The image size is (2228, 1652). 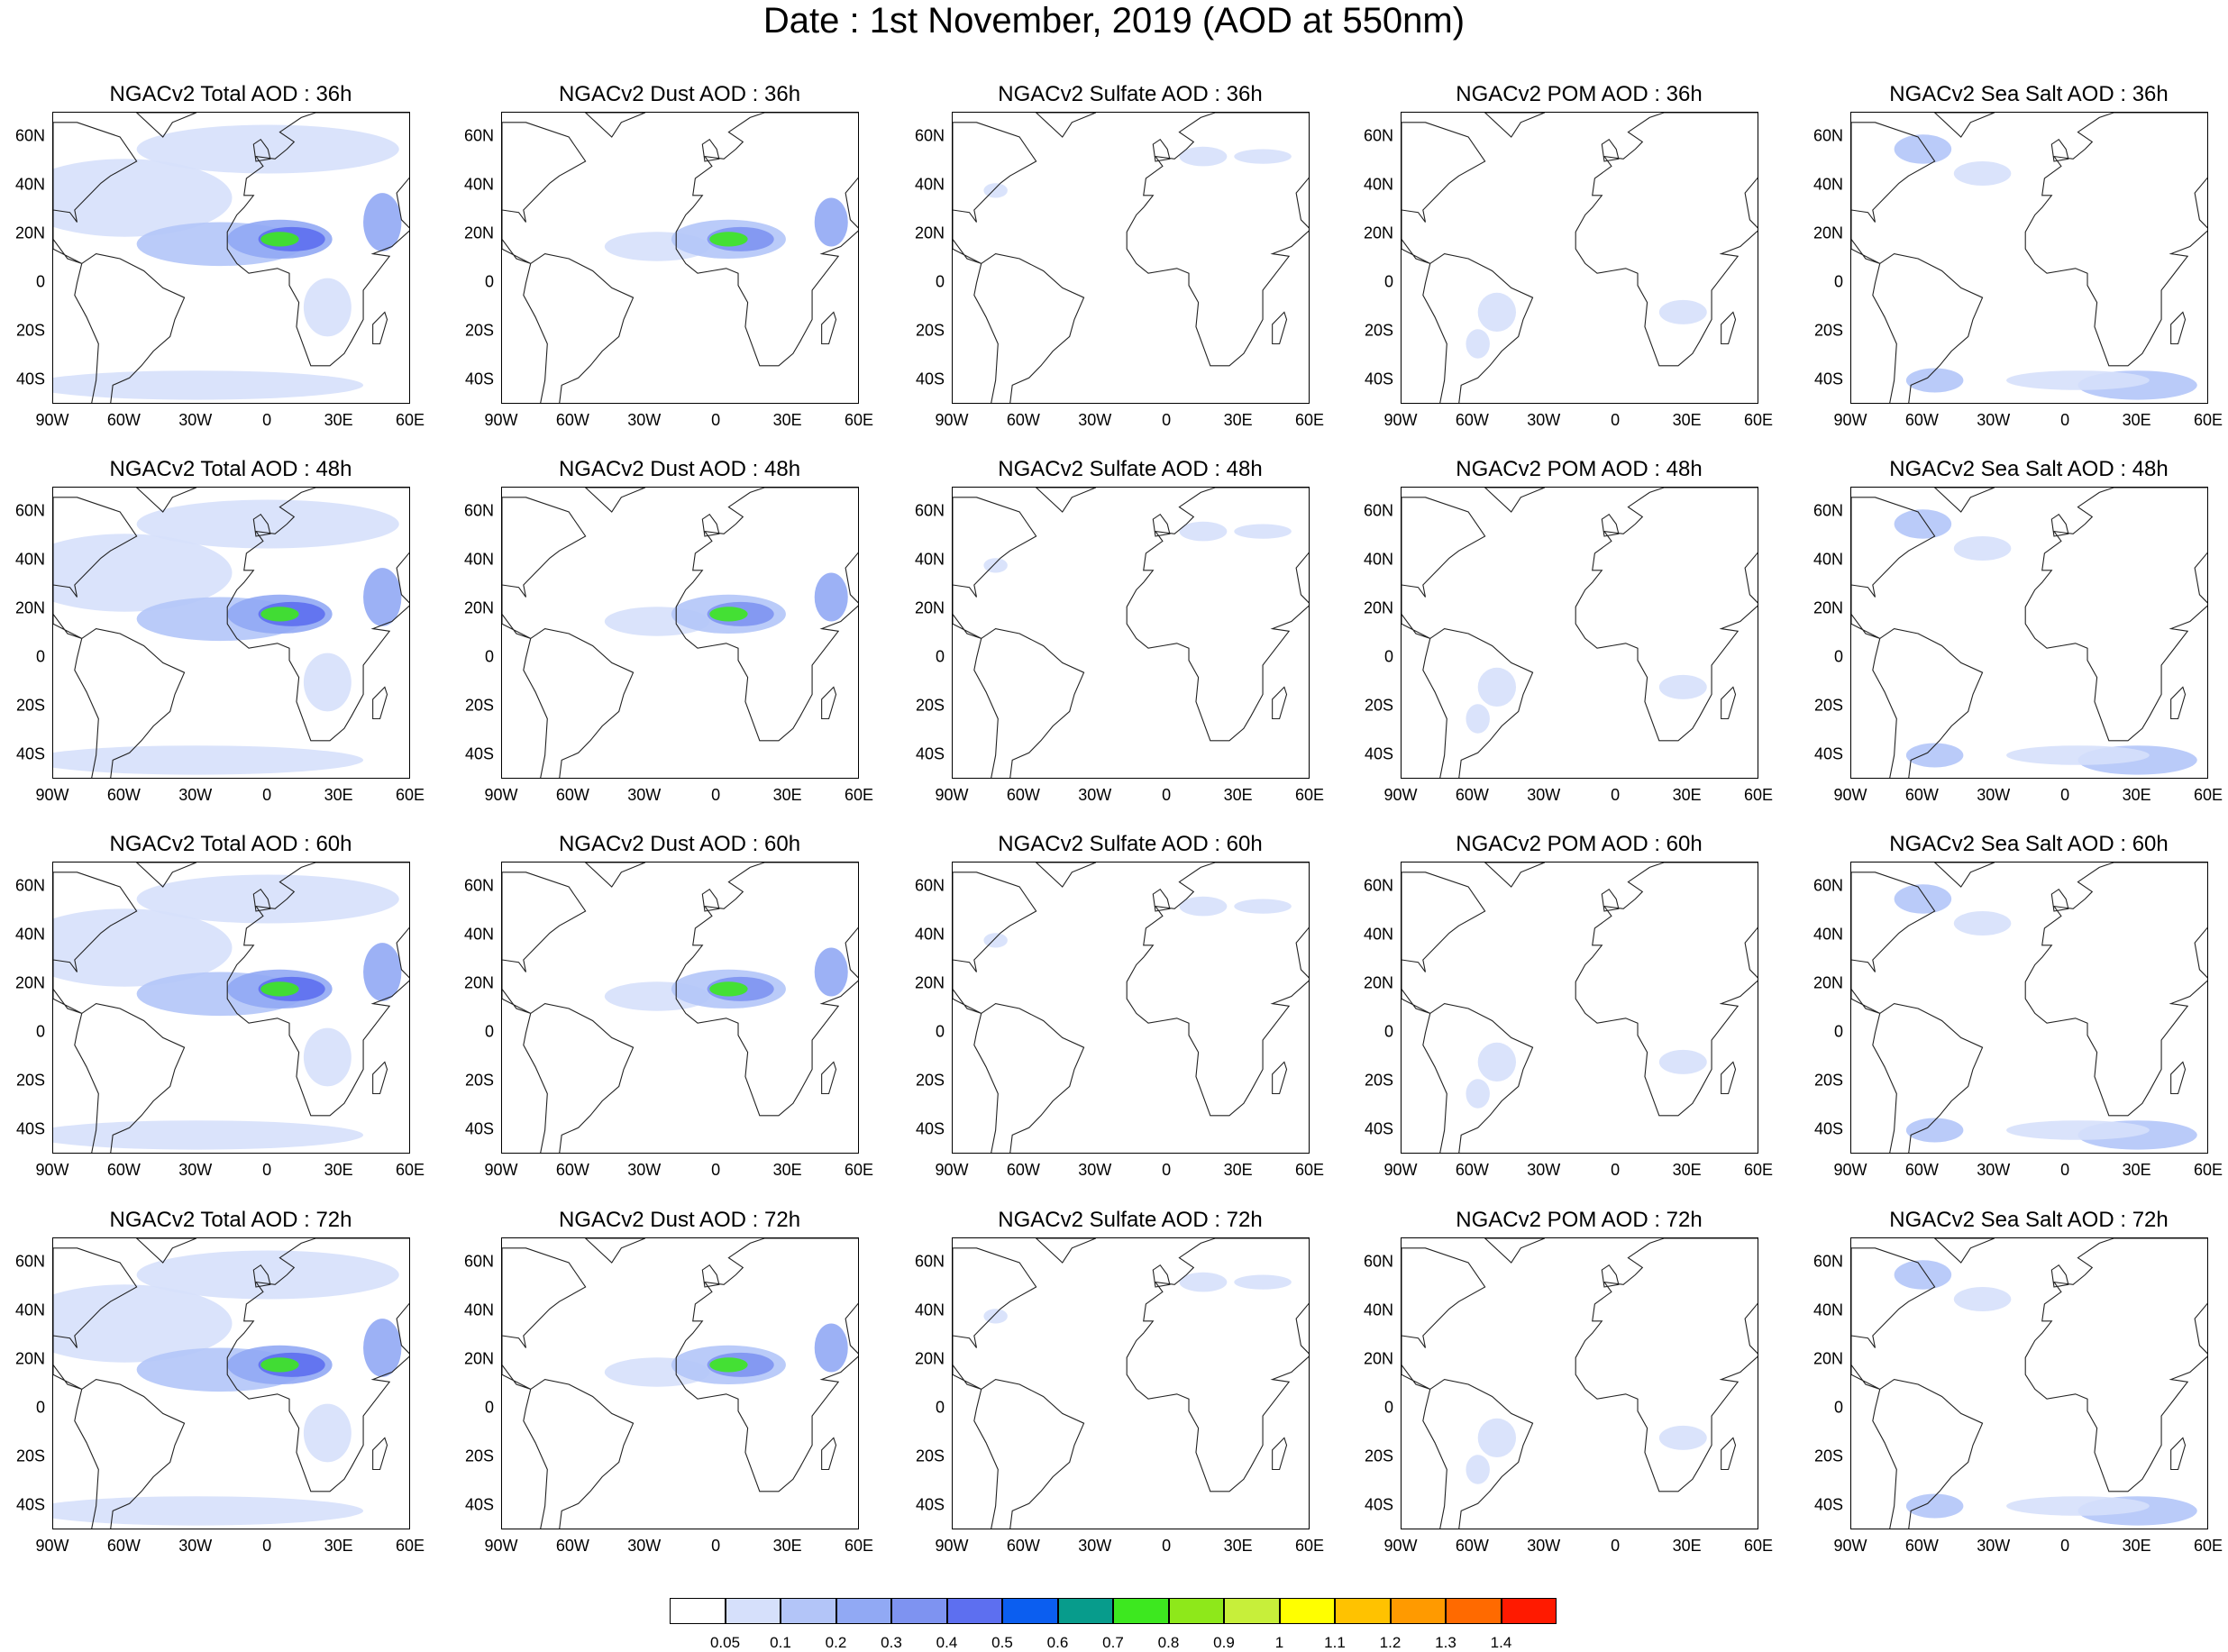 What do you see at coordinates (1224, 1642) in the screenshot?
I see `colorbar-label: 0.9` at bounding box center [1224, 1642].